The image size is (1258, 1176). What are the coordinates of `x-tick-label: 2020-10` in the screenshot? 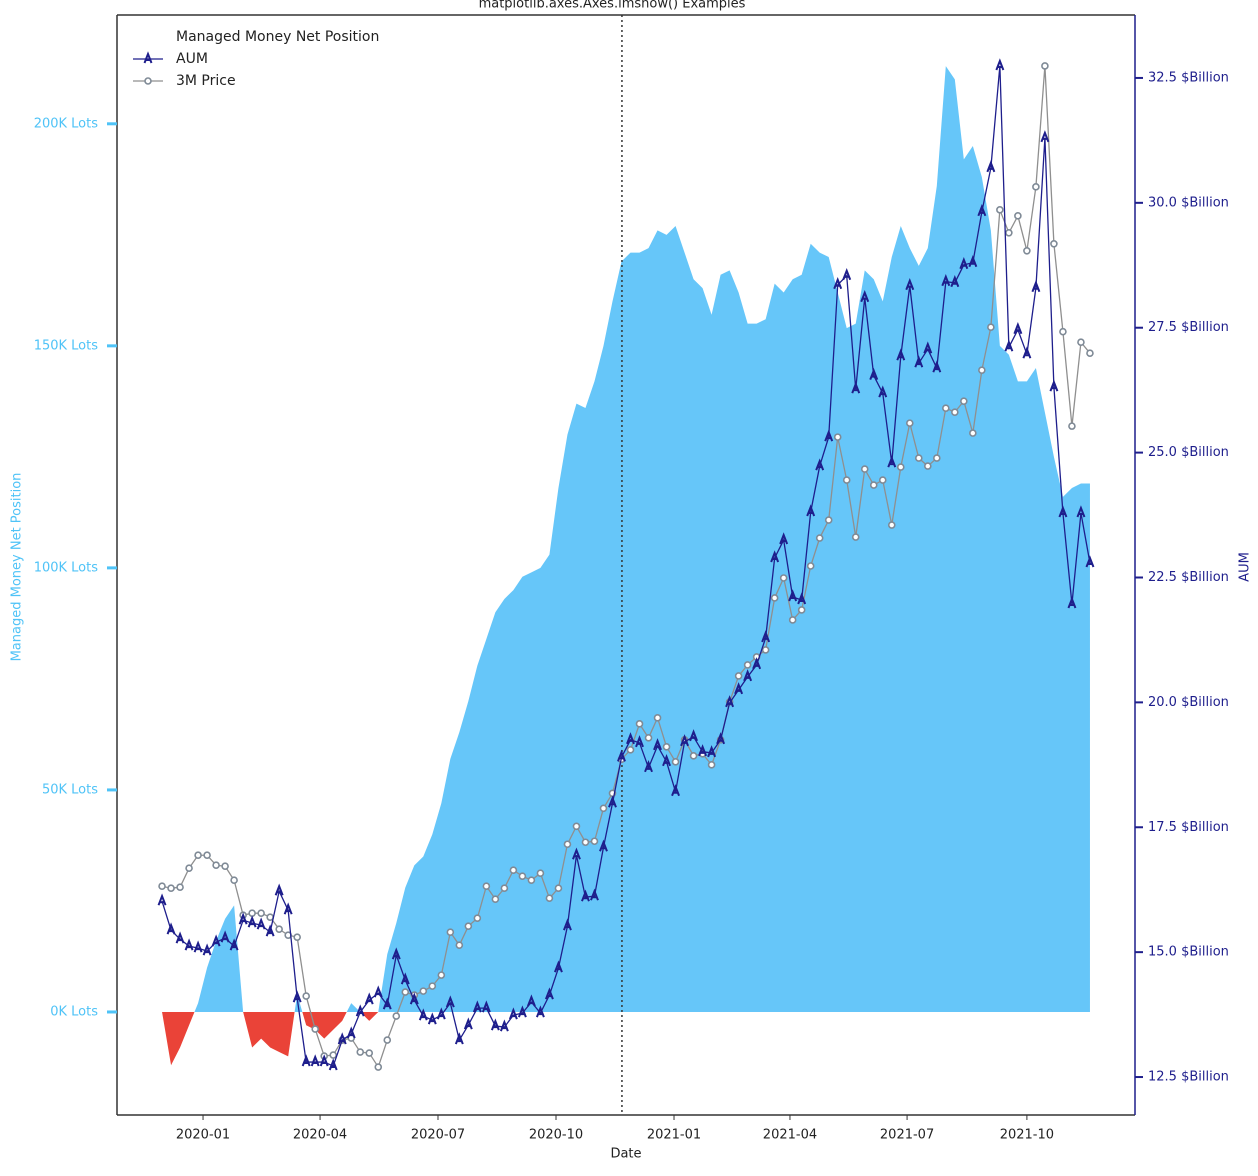 It's located at (556, 1135).